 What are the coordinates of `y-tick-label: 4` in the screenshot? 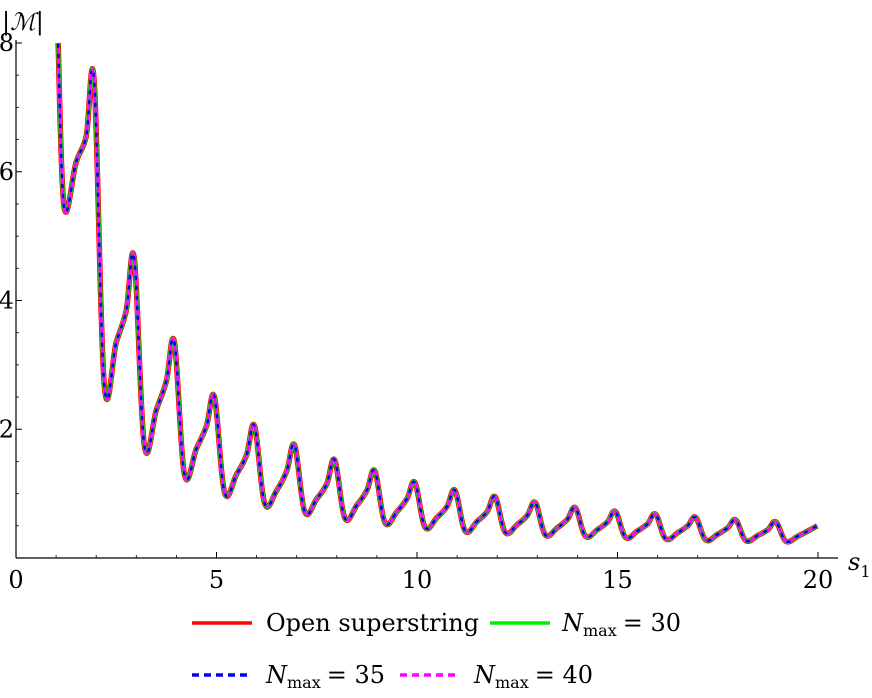 It's located at (7, 301).